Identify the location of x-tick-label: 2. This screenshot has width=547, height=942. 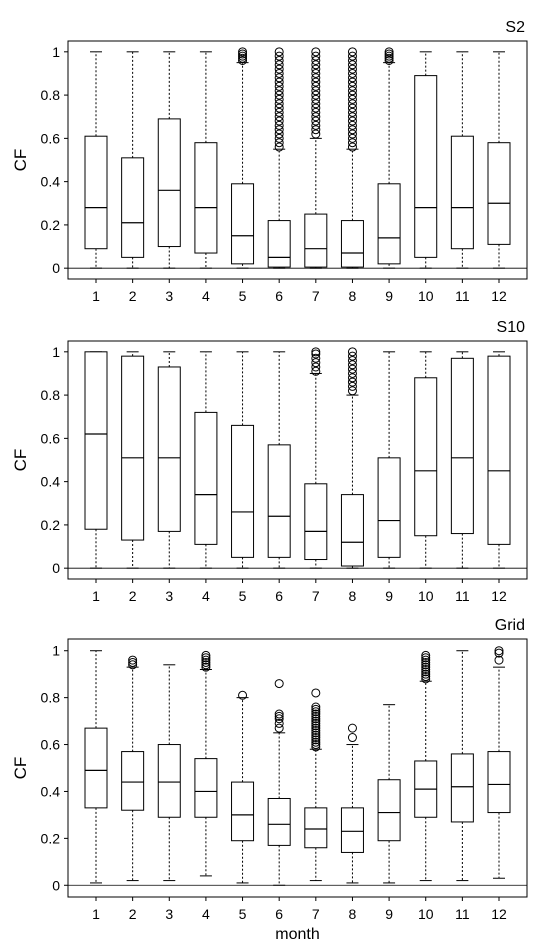
(133, 596).